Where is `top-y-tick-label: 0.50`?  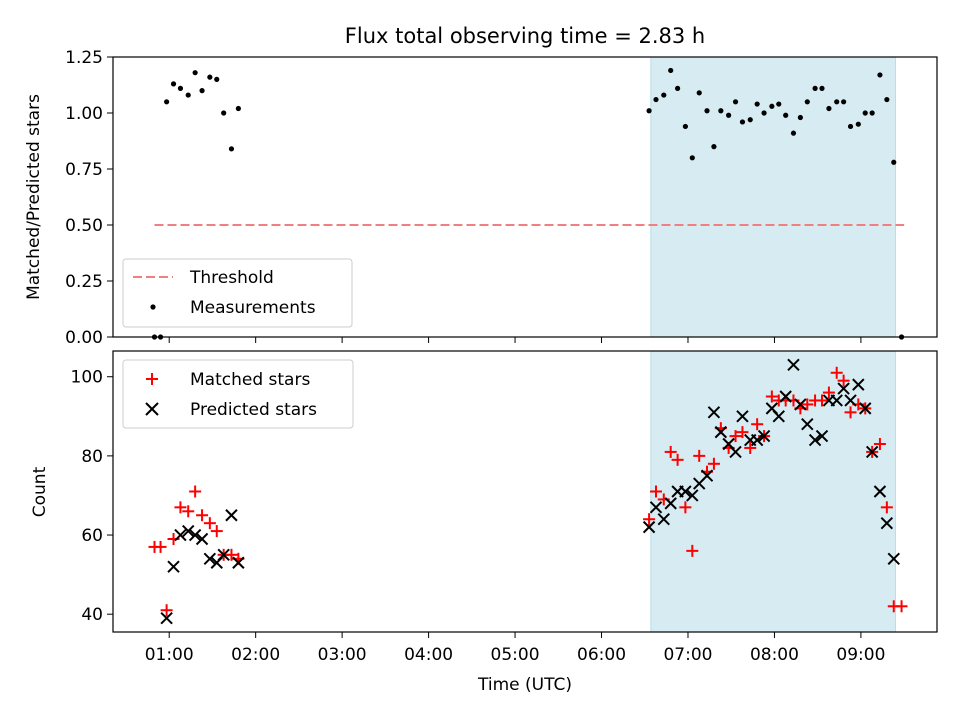
top-y-tick-label: 0.50 is located at coordinates (84, 226).